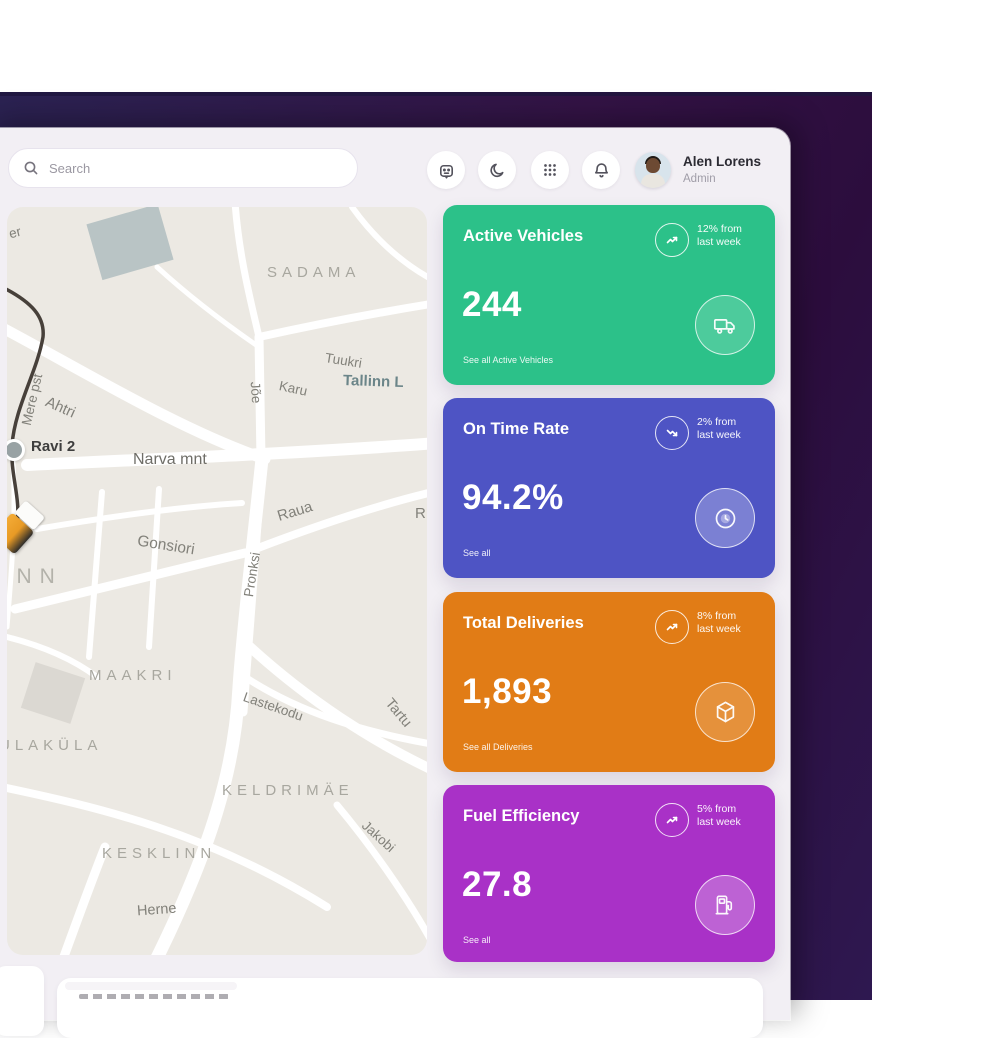  Describe the element at coordinates (410, 1008) in the screenshot. I see `bottom-panel` at that location.